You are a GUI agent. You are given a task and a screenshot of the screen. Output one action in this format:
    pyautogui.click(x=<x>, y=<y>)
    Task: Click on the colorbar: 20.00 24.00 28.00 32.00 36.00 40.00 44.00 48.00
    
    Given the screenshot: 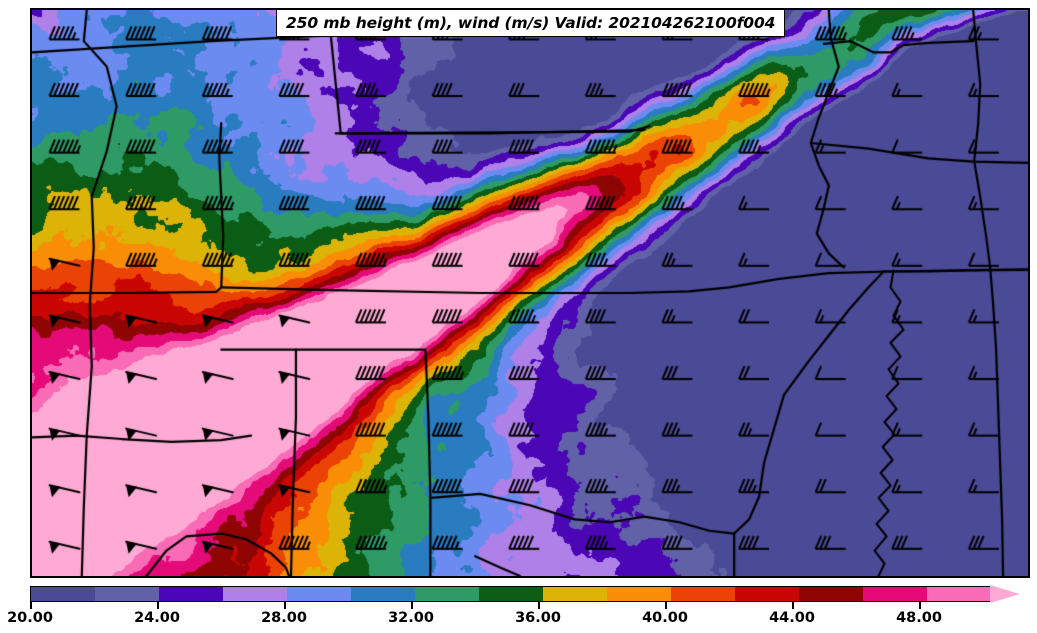 What is the action you would take?
    pyautogui.click(x=518, y=605)
    